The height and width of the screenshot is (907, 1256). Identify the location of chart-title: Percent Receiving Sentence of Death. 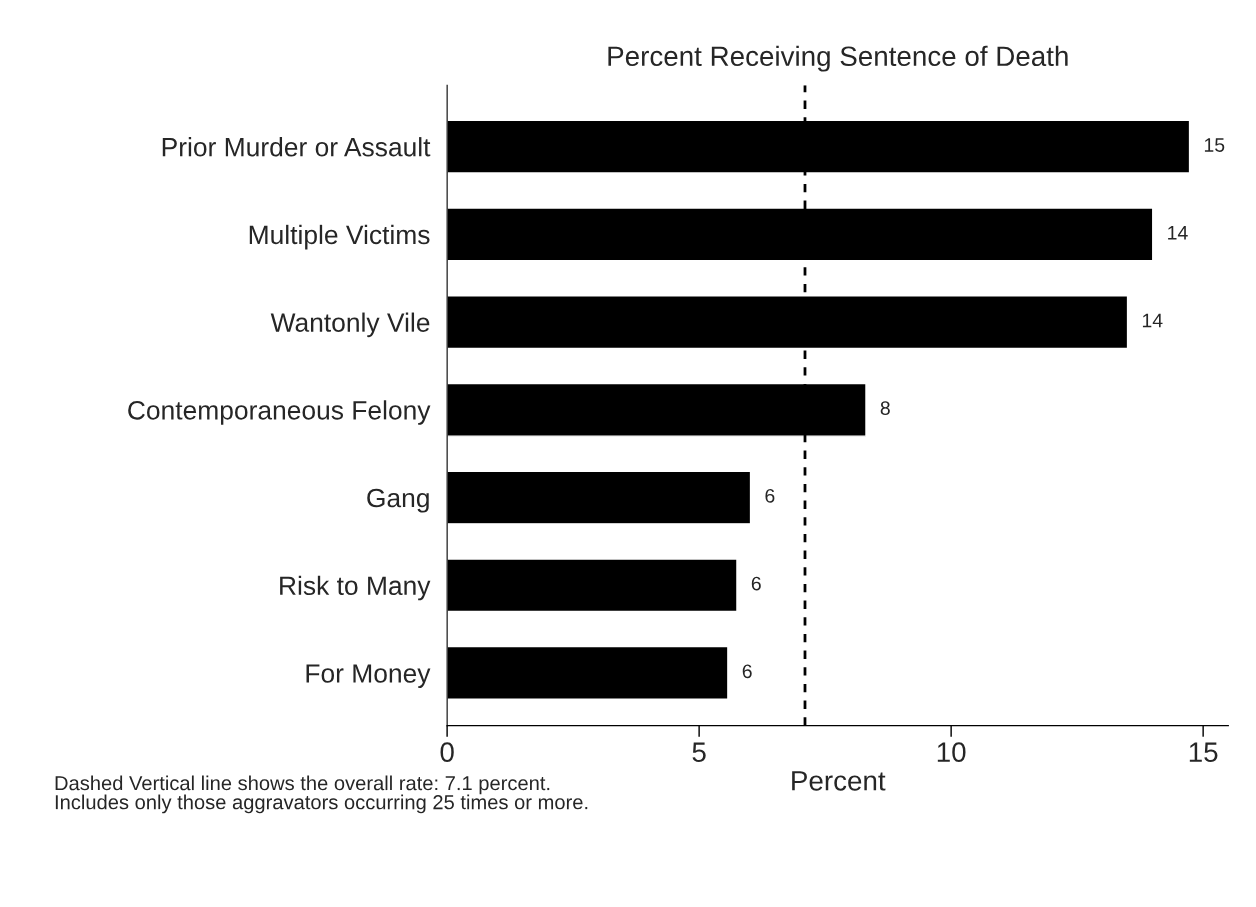
(838, 58).